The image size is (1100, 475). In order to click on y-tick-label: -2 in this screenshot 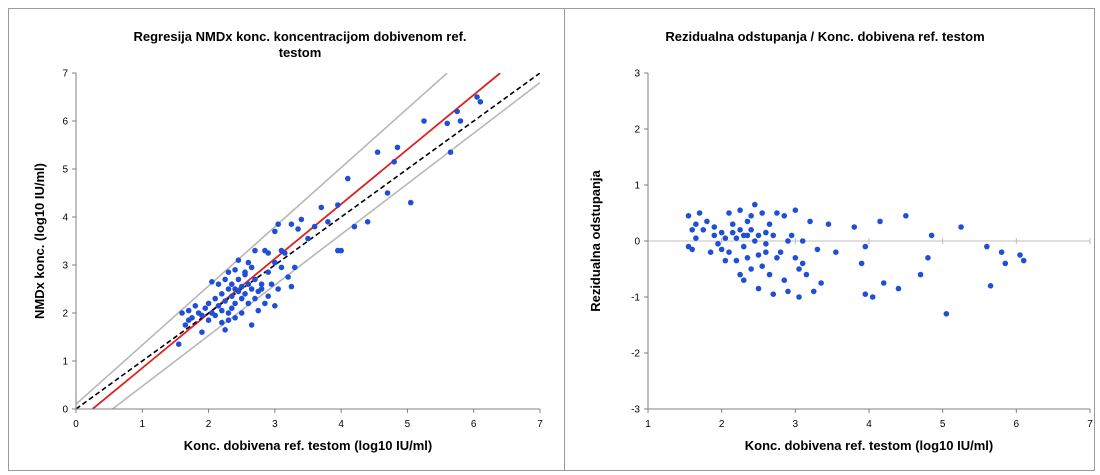, I will do `click(635, 354)`.